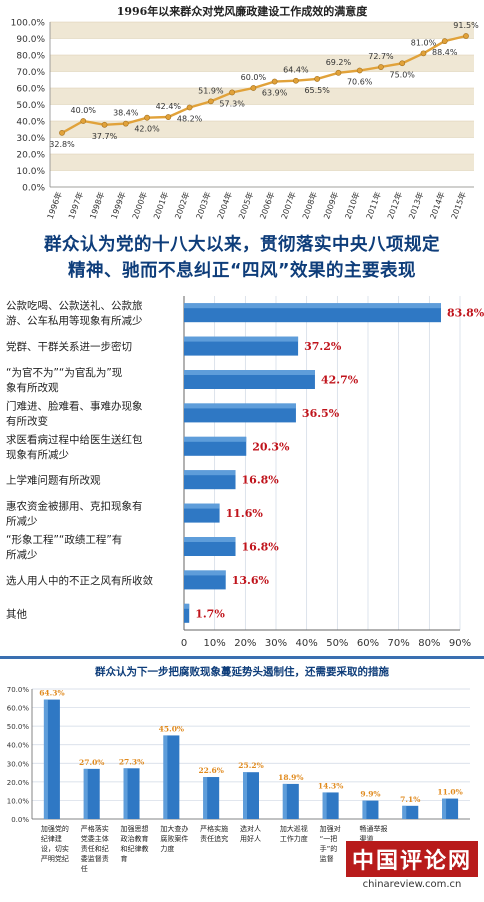 This screenshot has height=902, width=484. I want to click on watermark-url: chinareview.com.cn, so click(412, 884).